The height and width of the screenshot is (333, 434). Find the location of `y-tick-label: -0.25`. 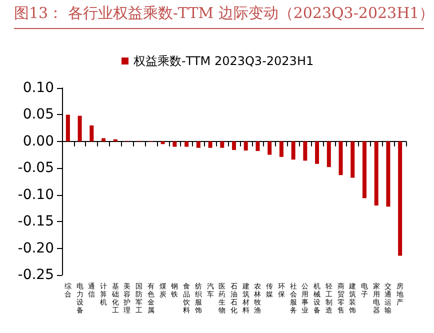

y-tick-label: -0.25 is located at coordinates (36, 275).